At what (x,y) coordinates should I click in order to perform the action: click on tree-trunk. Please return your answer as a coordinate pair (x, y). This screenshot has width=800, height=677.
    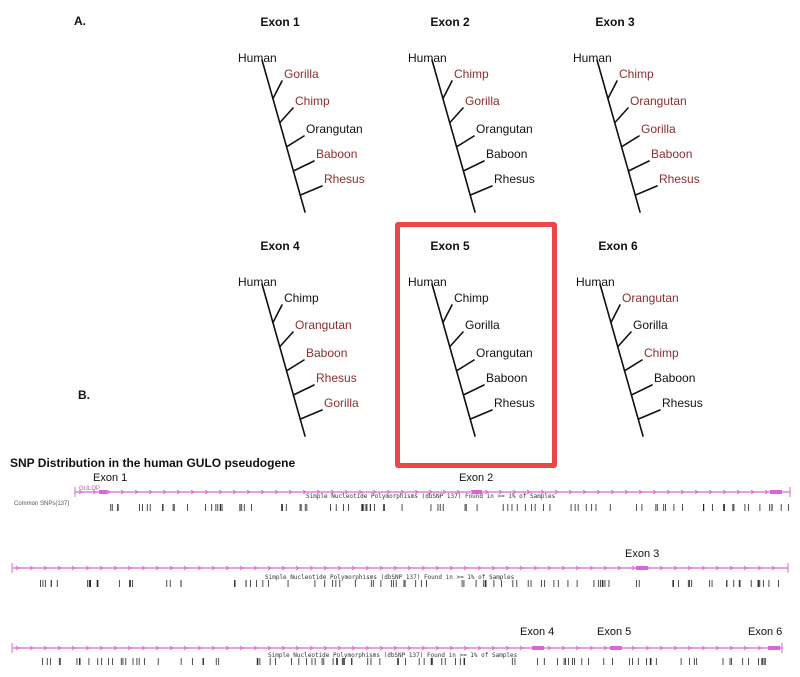
    Looking at the image, I should click on (283, 360).